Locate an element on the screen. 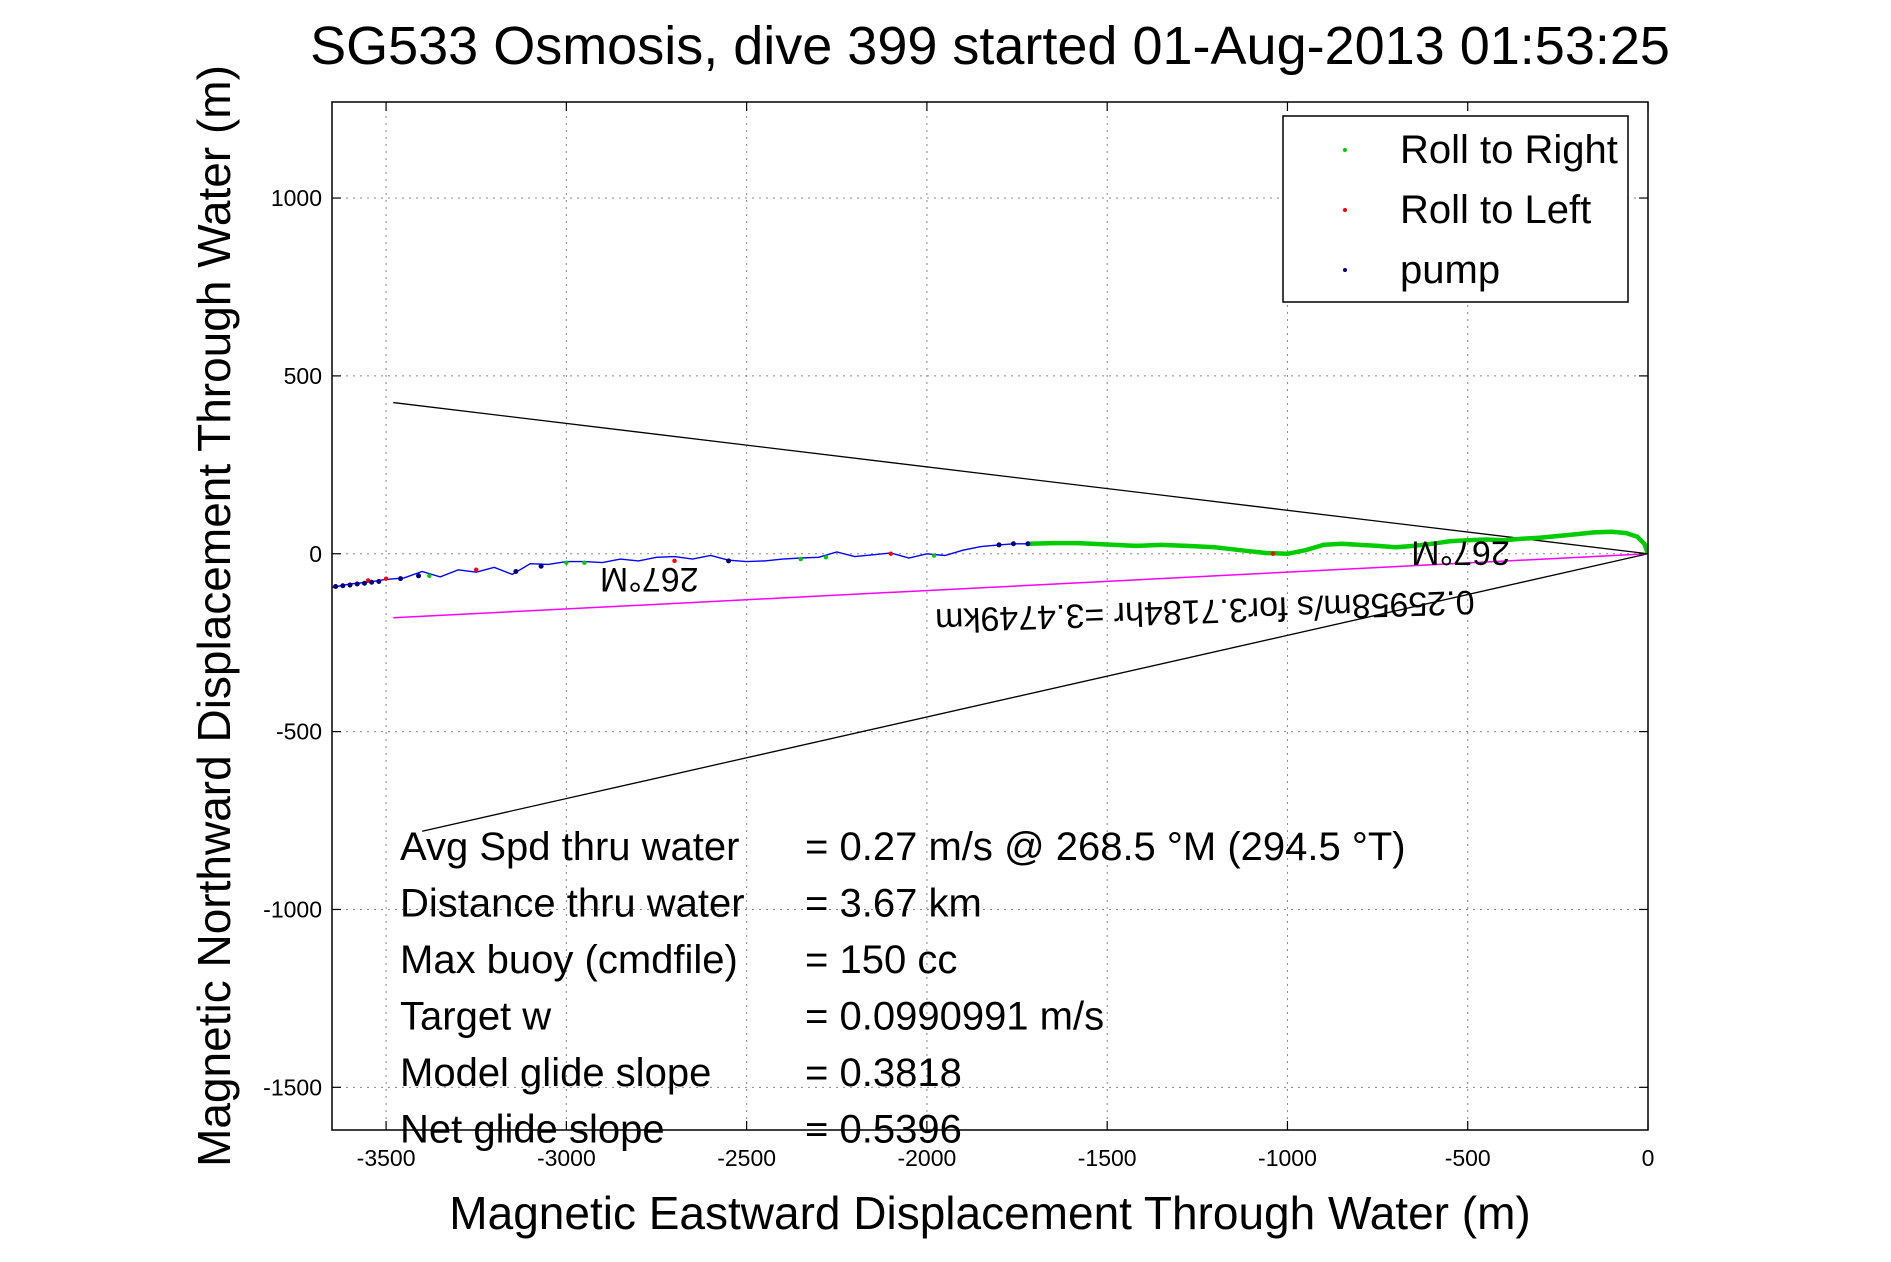 This screenshot has height=1262, width=1891. legend-pump-marker is located at coordinates (1345, 270).